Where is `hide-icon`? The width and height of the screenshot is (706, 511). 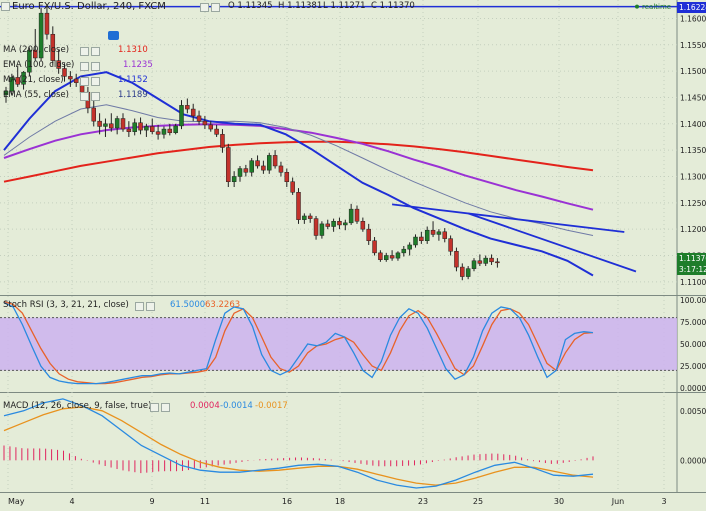
hide-icon is located at coordinates (215, 7).